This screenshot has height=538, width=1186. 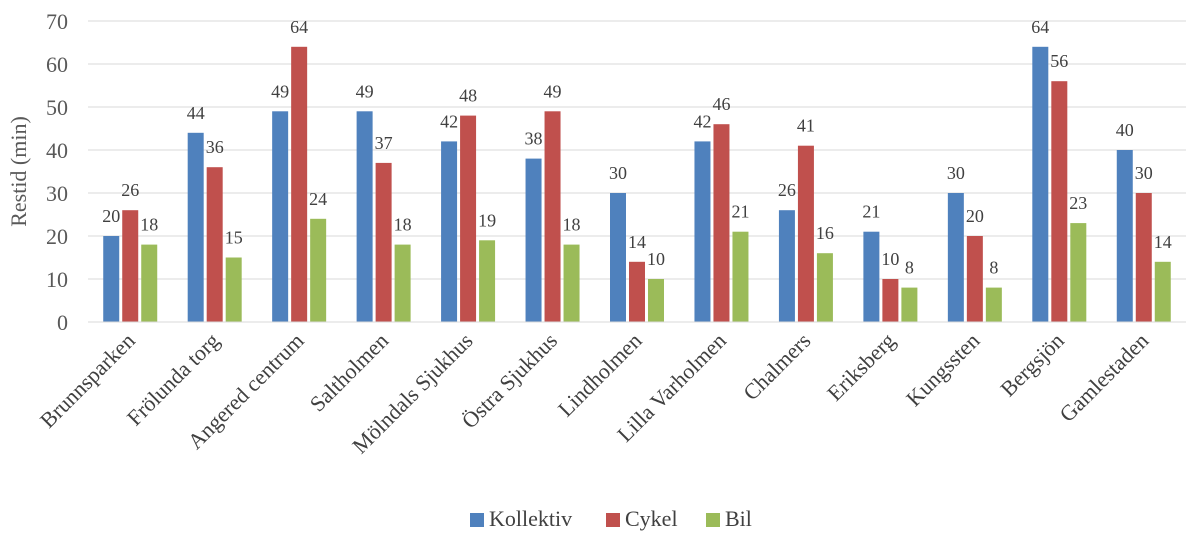 I want to click on data-label: 44, so click(x=196, y=113).